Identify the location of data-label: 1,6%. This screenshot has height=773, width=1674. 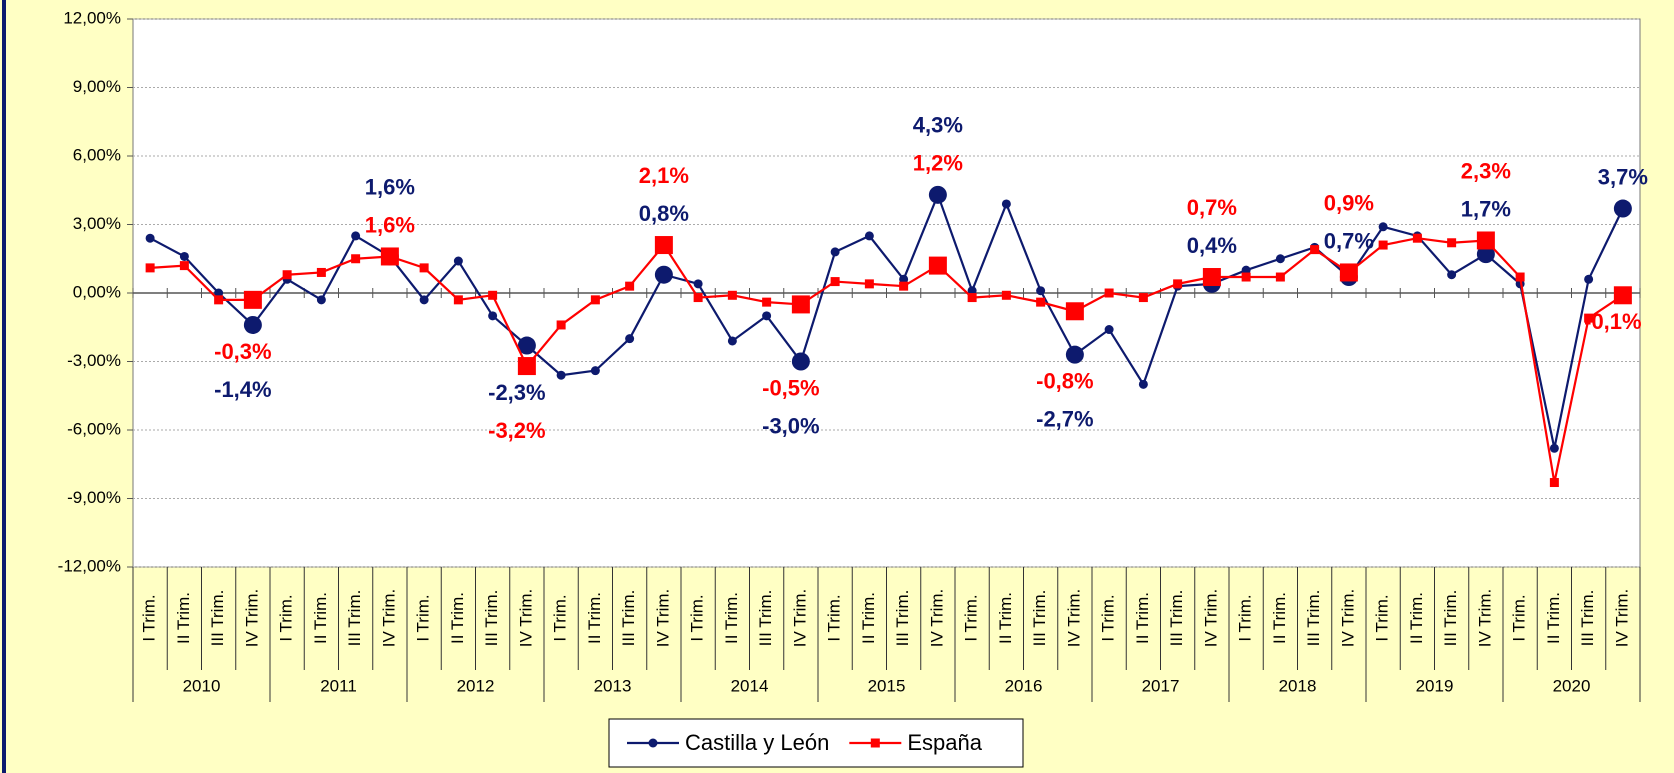
(390, 186).